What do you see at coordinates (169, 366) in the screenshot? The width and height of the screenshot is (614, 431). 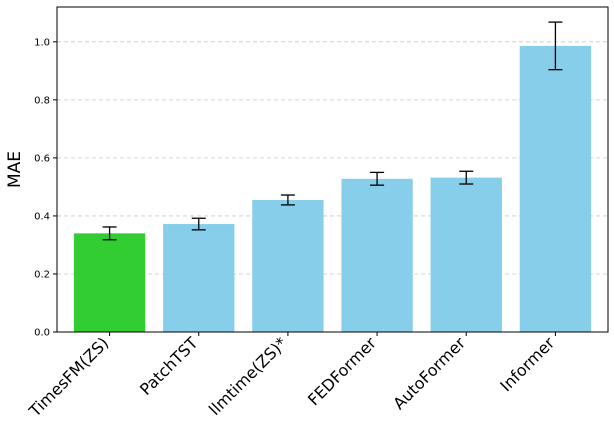 I see `x-tick-label: PatchTST` at bounding box center [169, 366].